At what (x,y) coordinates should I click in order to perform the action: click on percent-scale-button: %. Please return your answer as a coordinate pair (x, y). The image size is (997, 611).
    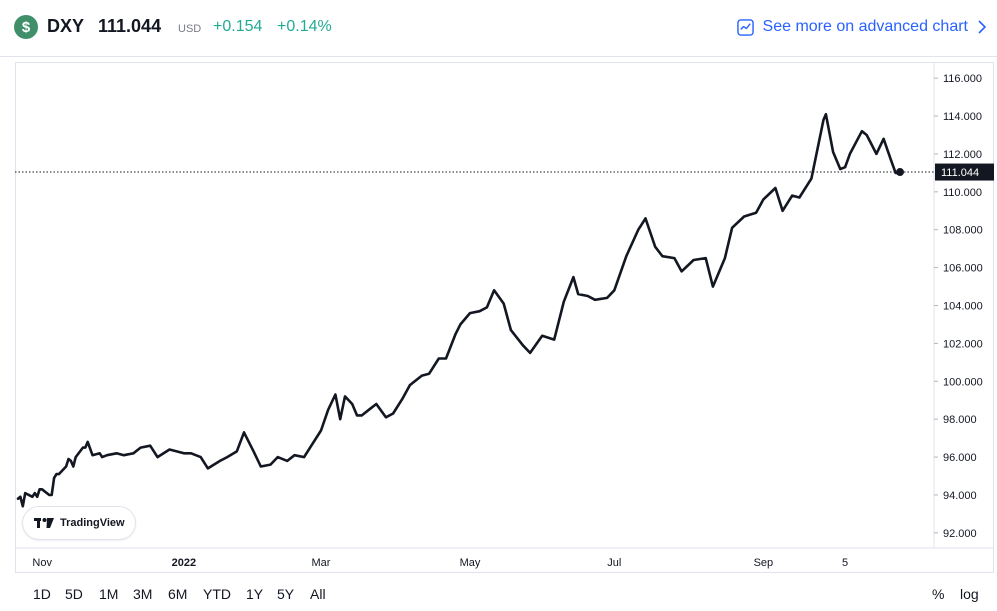
    Looking at the image, I should click on (938, 594).